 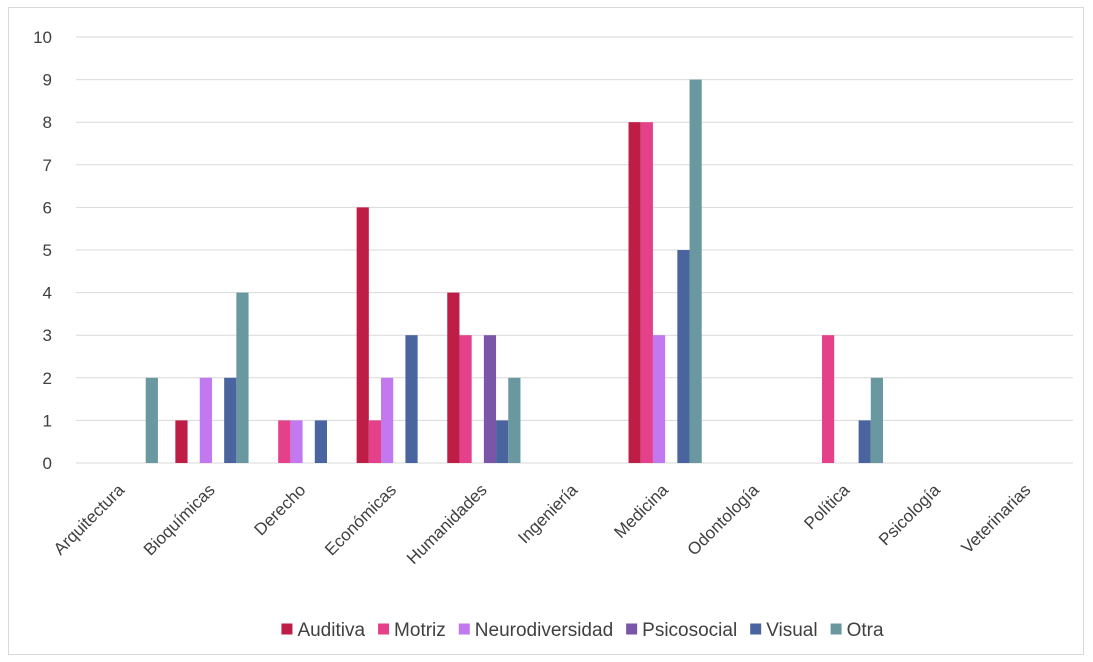 I want to click on x-tick-label: Odontología, so click(x=723, y=519).